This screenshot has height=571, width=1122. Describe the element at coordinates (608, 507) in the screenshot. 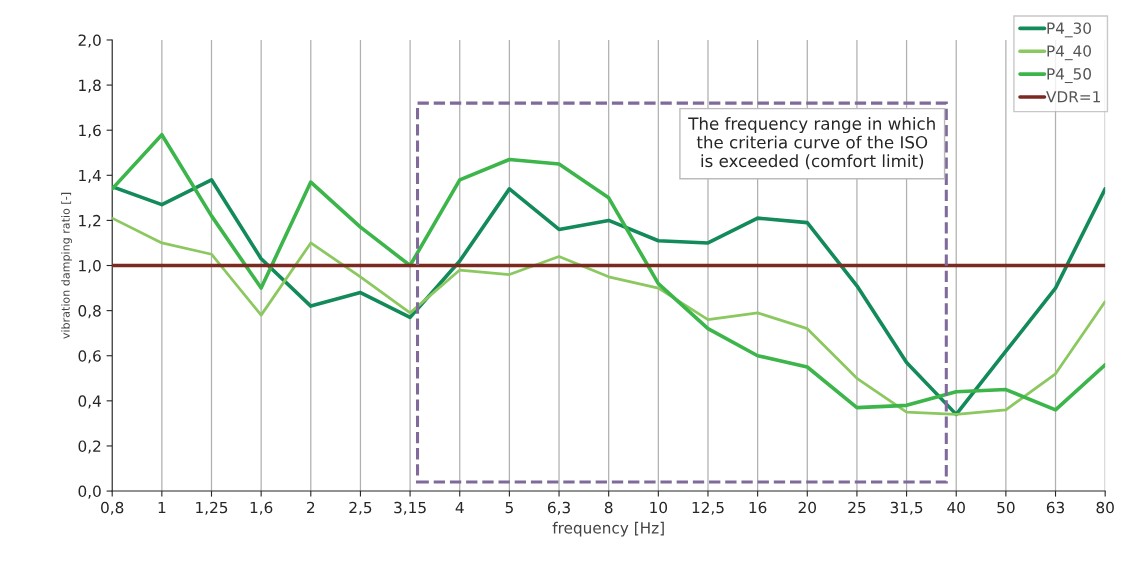

I see `x-tick-label: 8` at that location.